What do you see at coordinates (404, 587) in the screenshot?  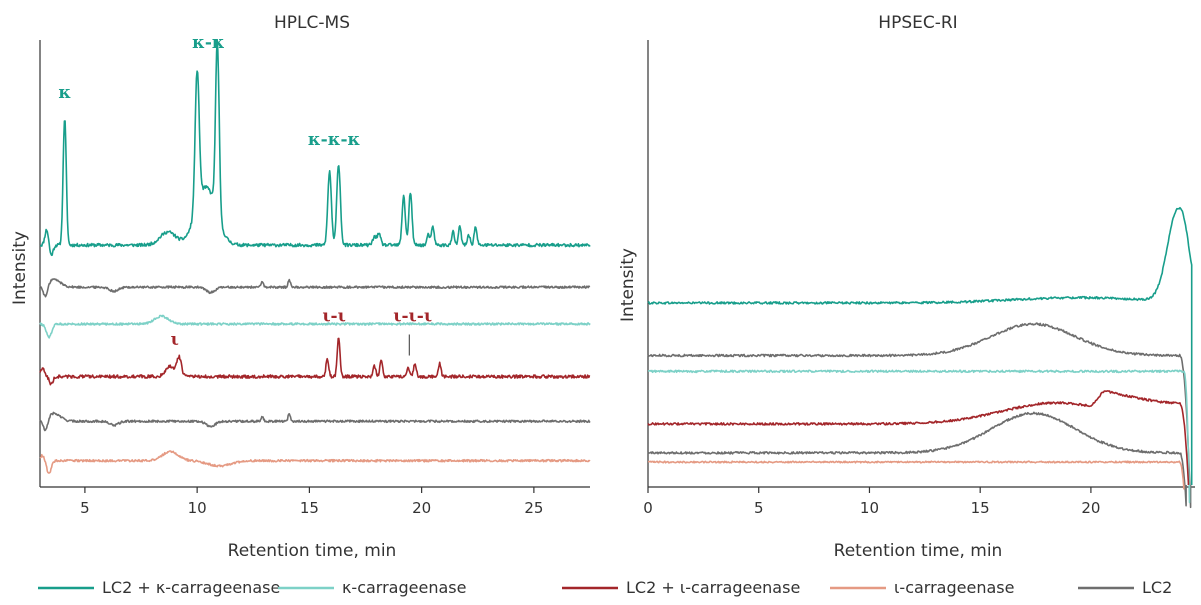 I see `legend-label: κ-carrageenase` at bounding box center [404, 587].